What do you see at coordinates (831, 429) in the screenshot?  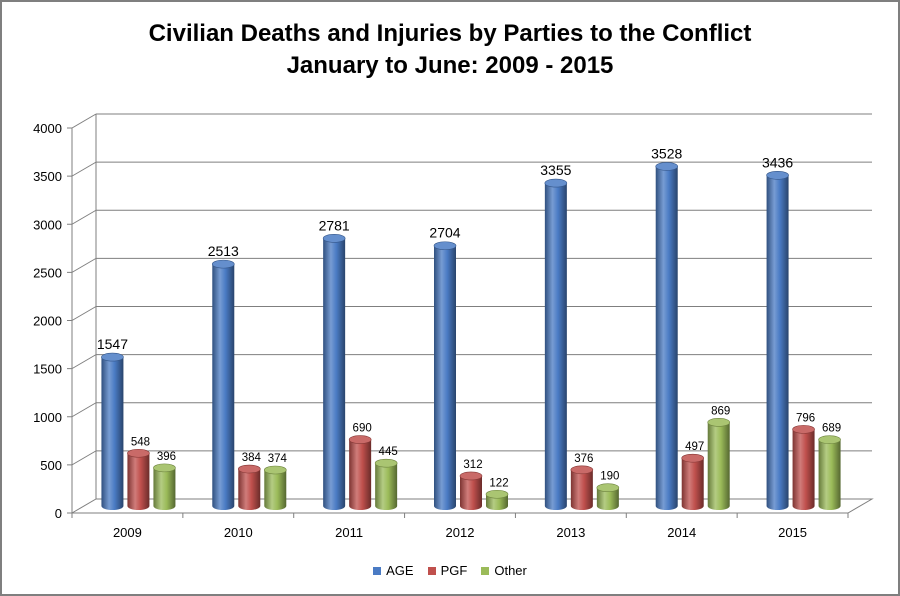 I see `data-label: 689` at bounding box center [831, 429].